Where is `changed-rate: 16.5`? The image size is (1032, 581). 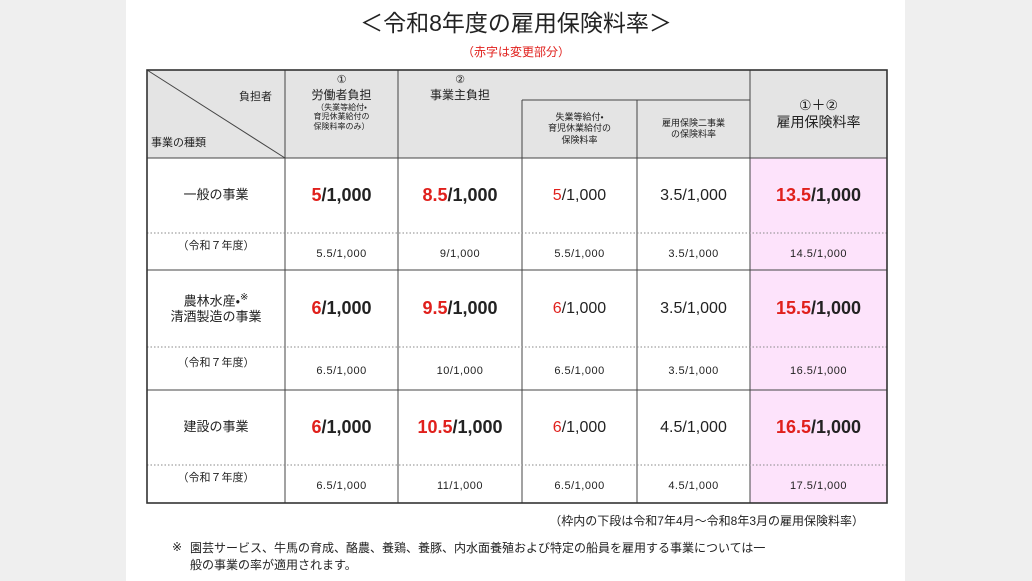
changed-rate: 16.5 is located at coordinates (793, 427).